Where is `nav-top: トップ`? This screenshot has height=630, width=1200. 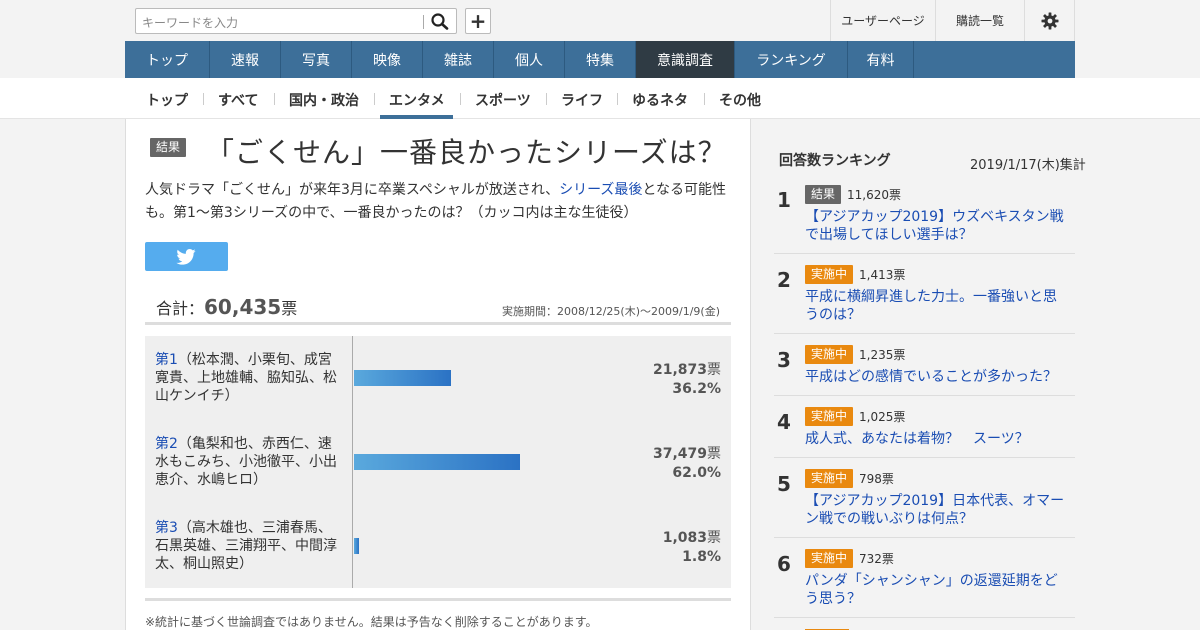 nav-top: トップ is located at coordinates (167, 59).